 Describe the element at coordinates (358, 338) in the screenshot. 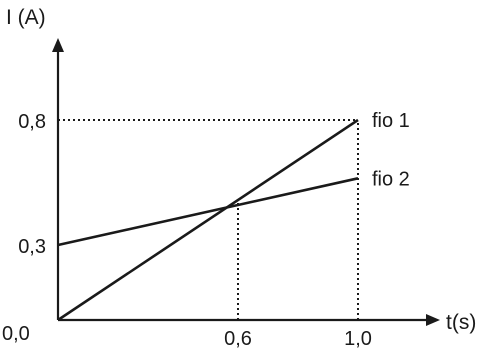

I see `x-tick-label: 1,0` at that location.